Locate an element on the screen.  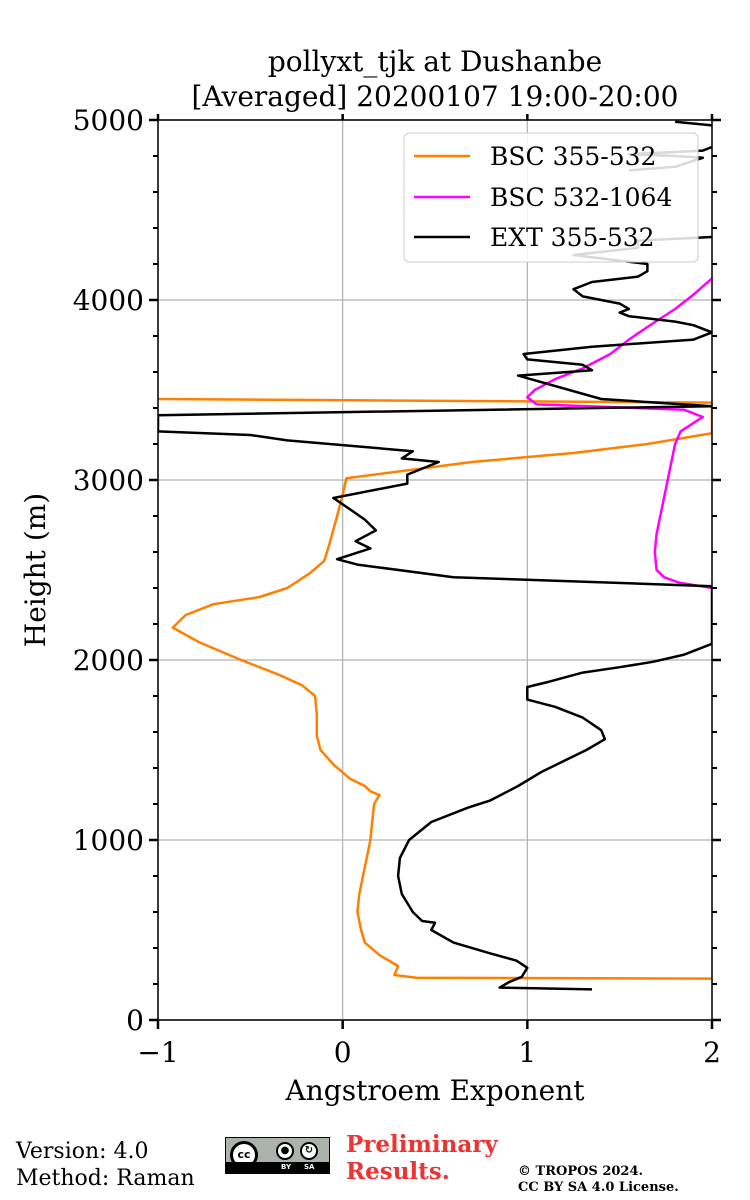
y-axis-label: Height (m) is located at coordinates (35, 570).